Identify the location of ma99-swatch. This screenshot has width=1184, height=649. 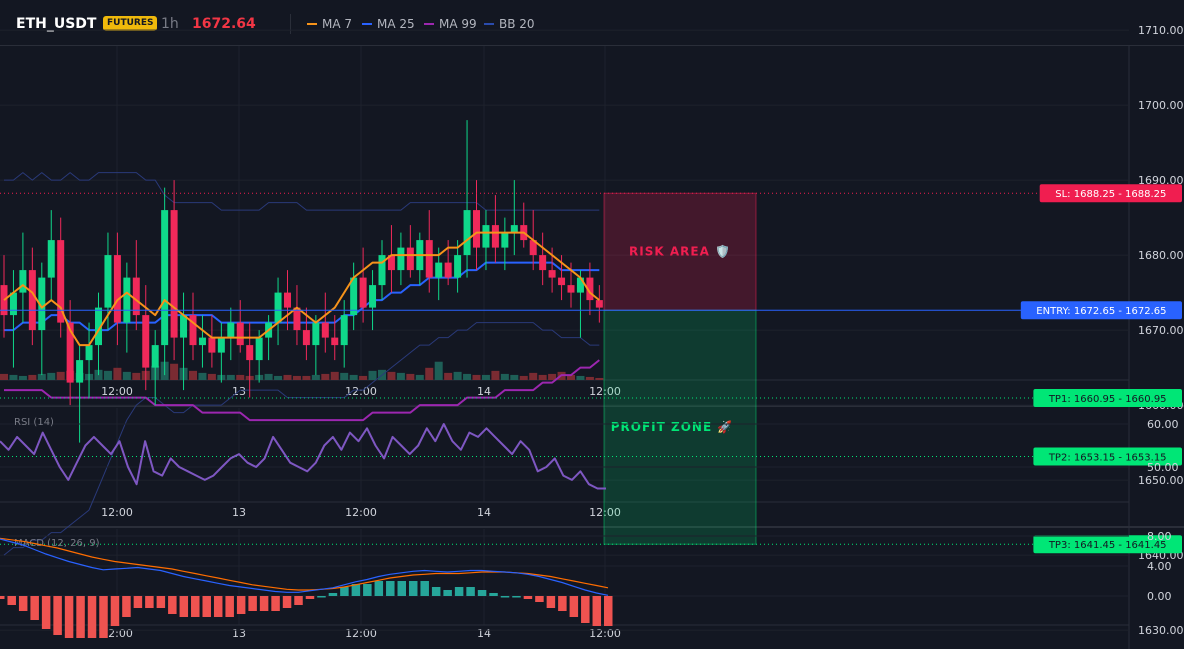
(429, 23).